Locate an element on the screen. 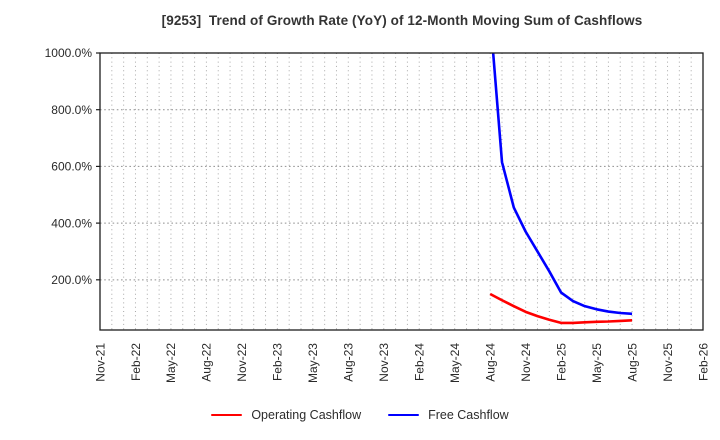 The height and width of the screenshot is (440, 720). y-tick-label: 800.0% is located at coordinates (71, 110).